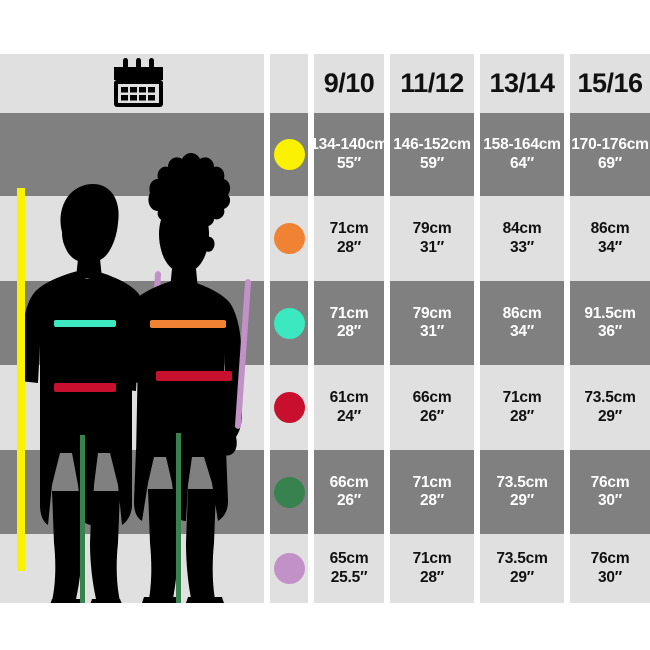  What do you see at coordinates (178, 518) in the screenshot?
I see `inseam-indicator-girl` at bounding box center [178, 518].